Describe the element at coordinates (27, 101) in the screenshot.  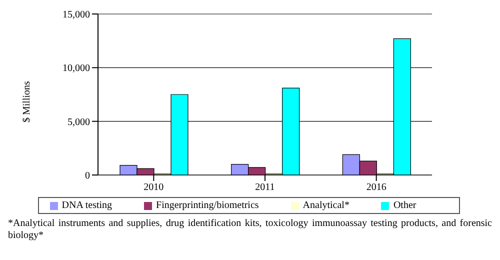
I see `y-axis-title: $ Millions` at that location.